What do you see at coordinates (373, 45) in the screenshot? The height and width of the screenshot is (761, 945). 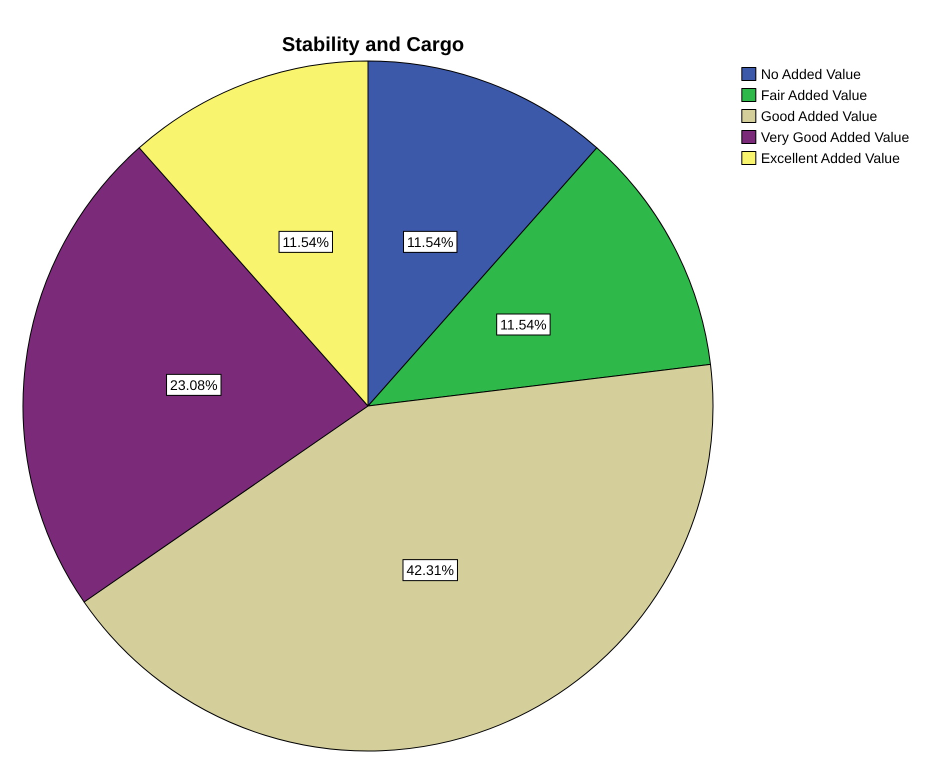 I see `chart-title: Stability and Cargo` at bounding box center [373, 45].